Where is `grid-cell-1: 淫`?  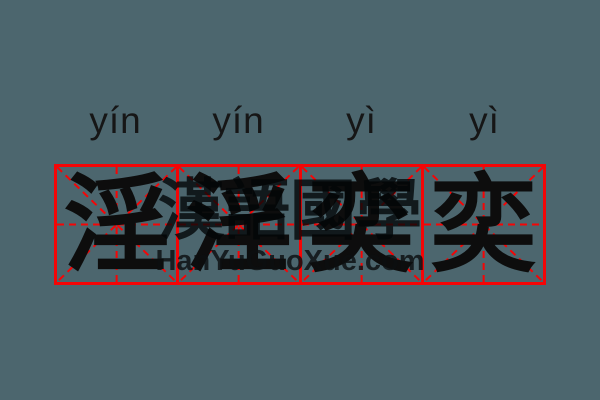
grid-cell-1: 淫 is located at coordinates (118, 224).